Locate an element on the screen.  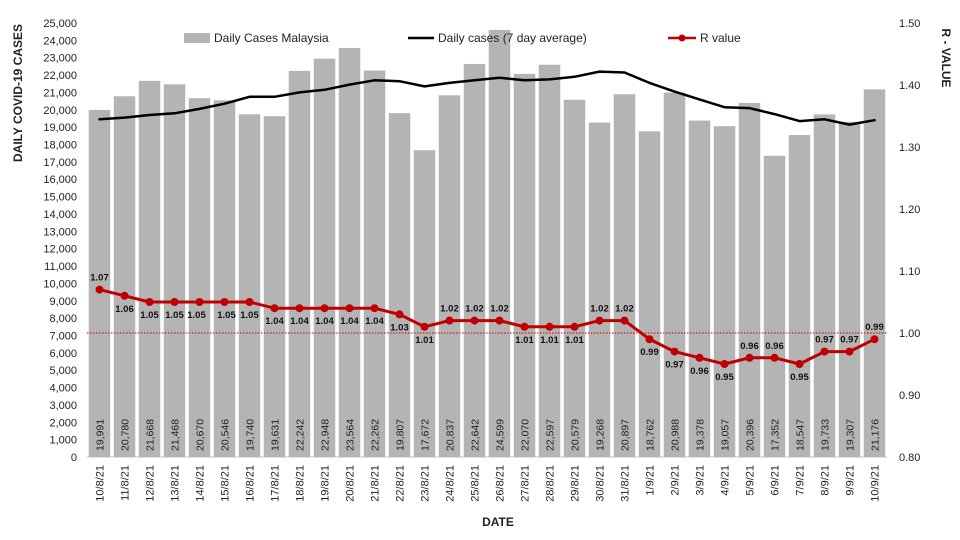
bar-value-label: 20,579 is located at coordinates (576, 435).